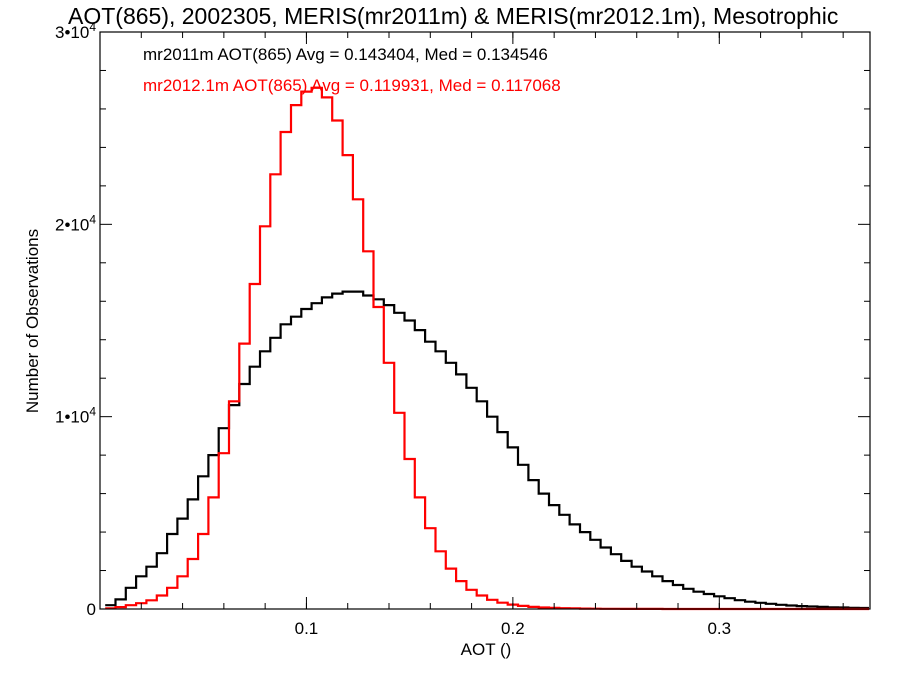  What do you see at coordinates (32, 321) in the screenshot?
I see `y-axis-label: Number of Observations` at bounding box center [32, 321].